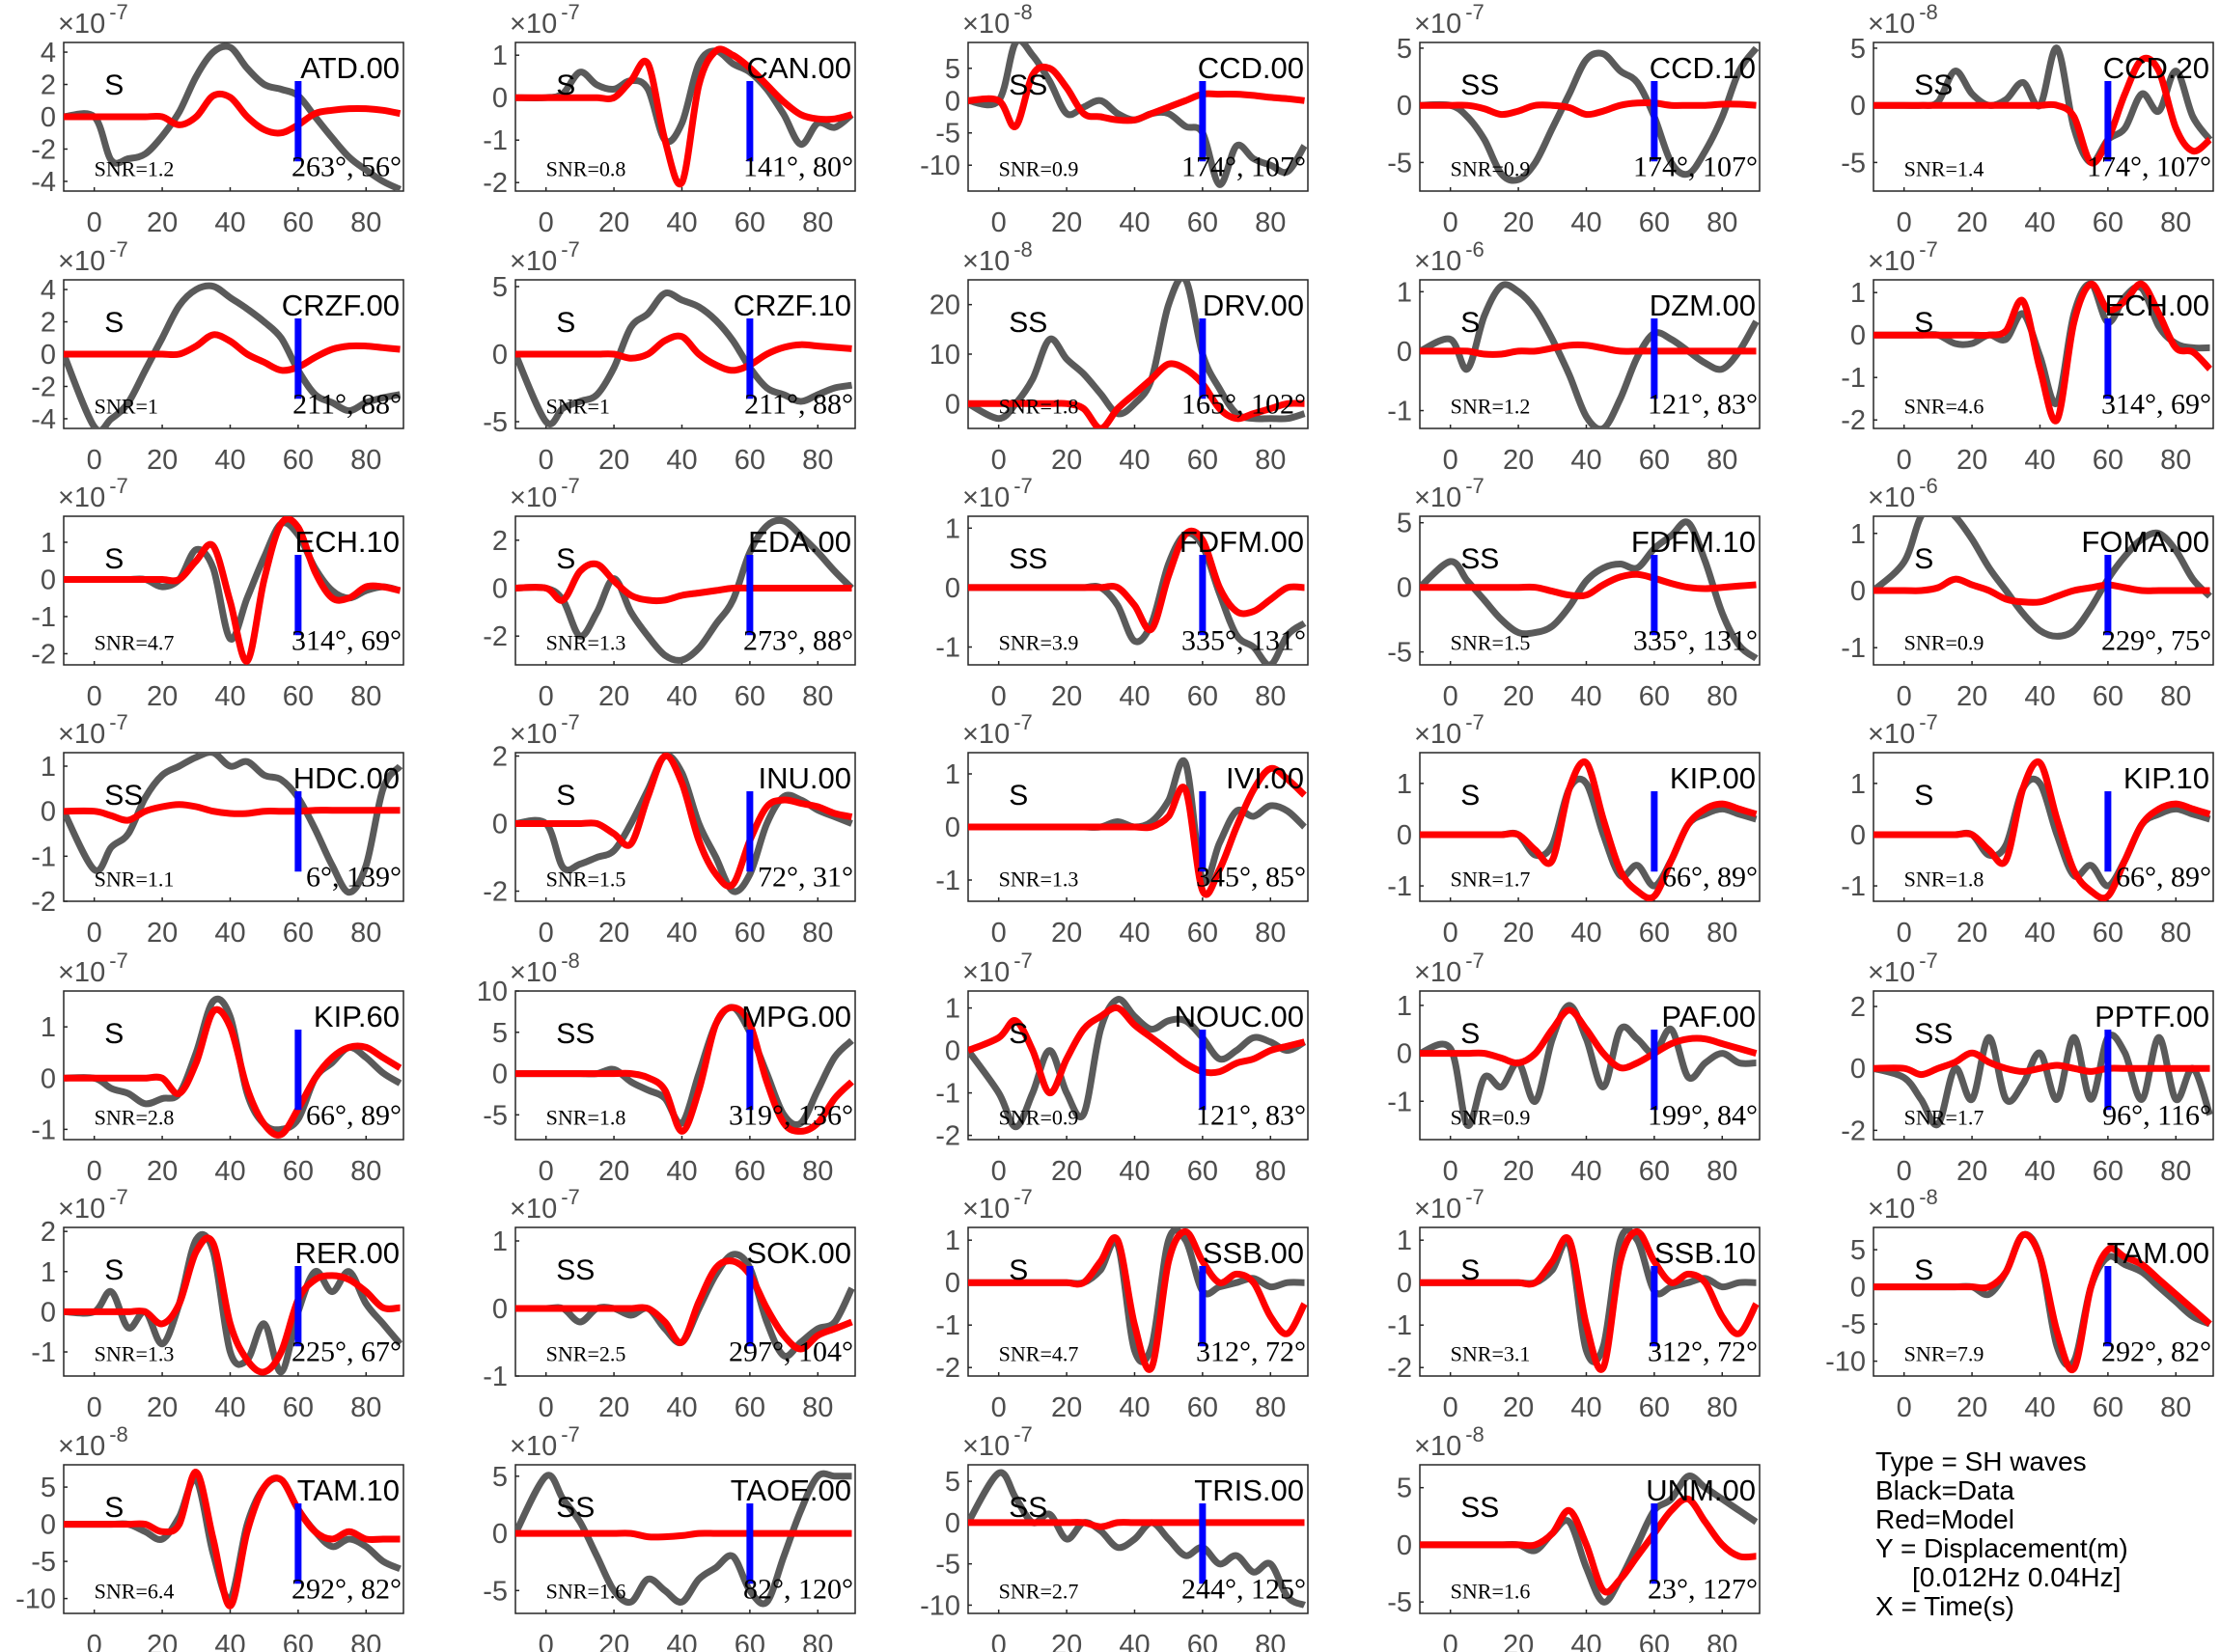 This screenshot has width=2220, height=1652. I want to click on station-label: FOMA.00, so click(2145, 542).